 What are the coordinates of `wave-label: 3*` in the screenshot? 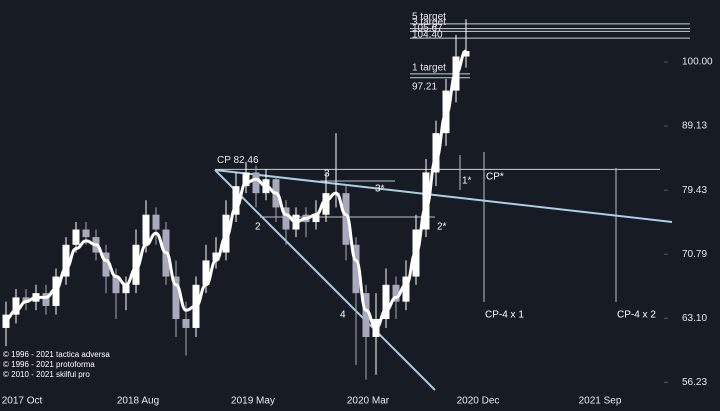 It's located at (380, 189).